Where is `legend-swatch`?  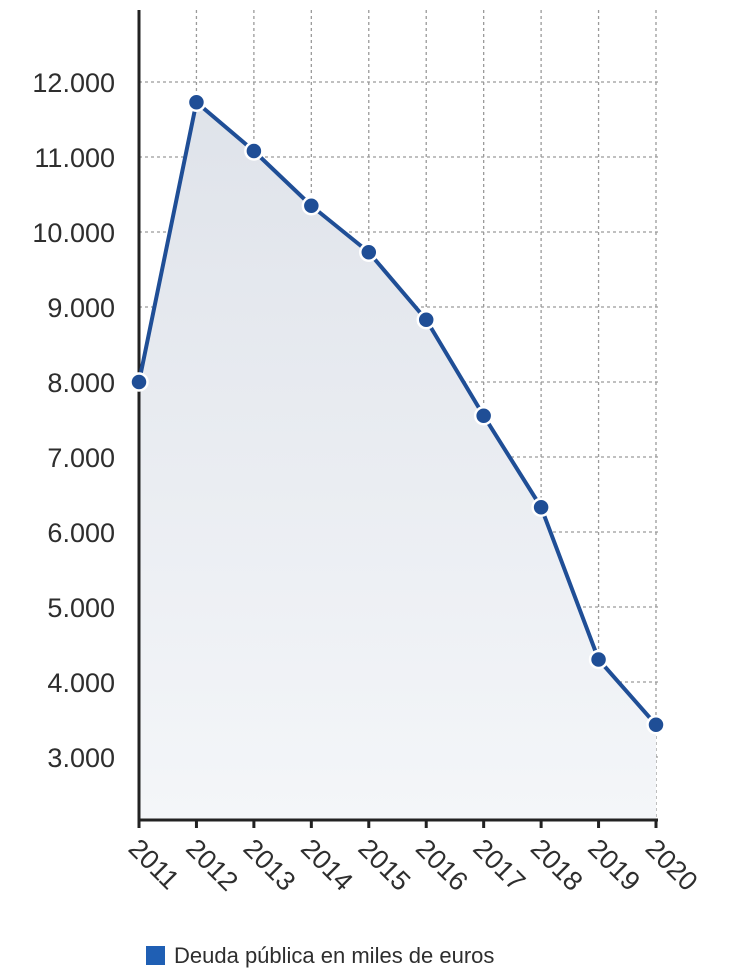
legend-swatch is located at coordinates (155, 955).